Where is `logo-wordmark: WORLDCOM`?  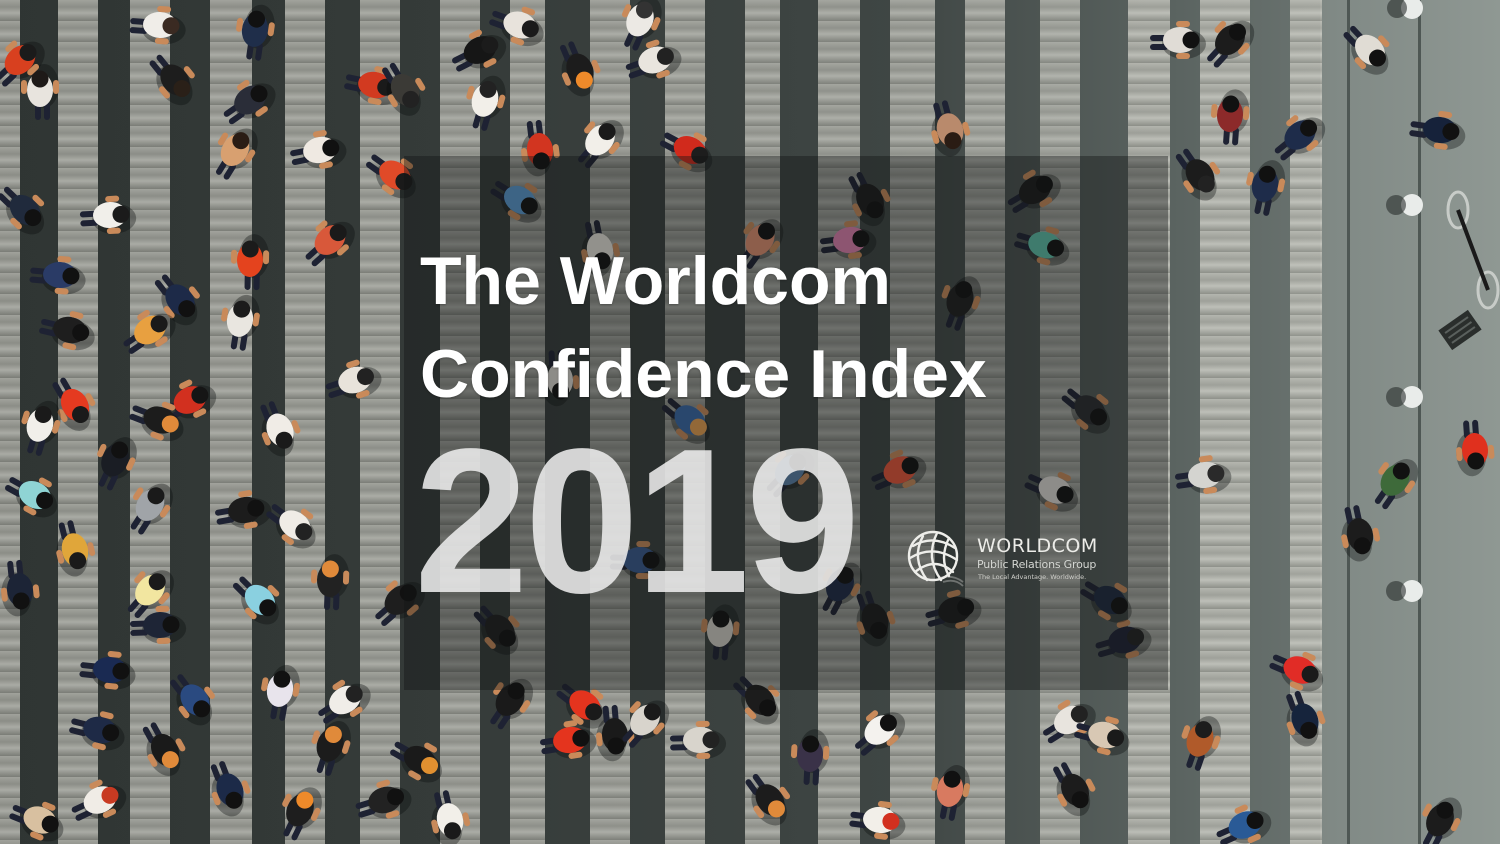 logo-wordmark: WORLDCOM is located at coordinates (1037, 546).